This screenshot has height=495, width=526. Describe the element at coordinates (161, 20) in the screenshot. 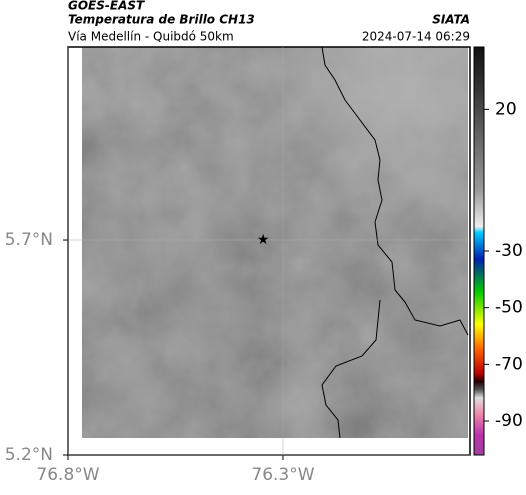

I see `subtitle: Temperatura de Brillo CH13` at that location.